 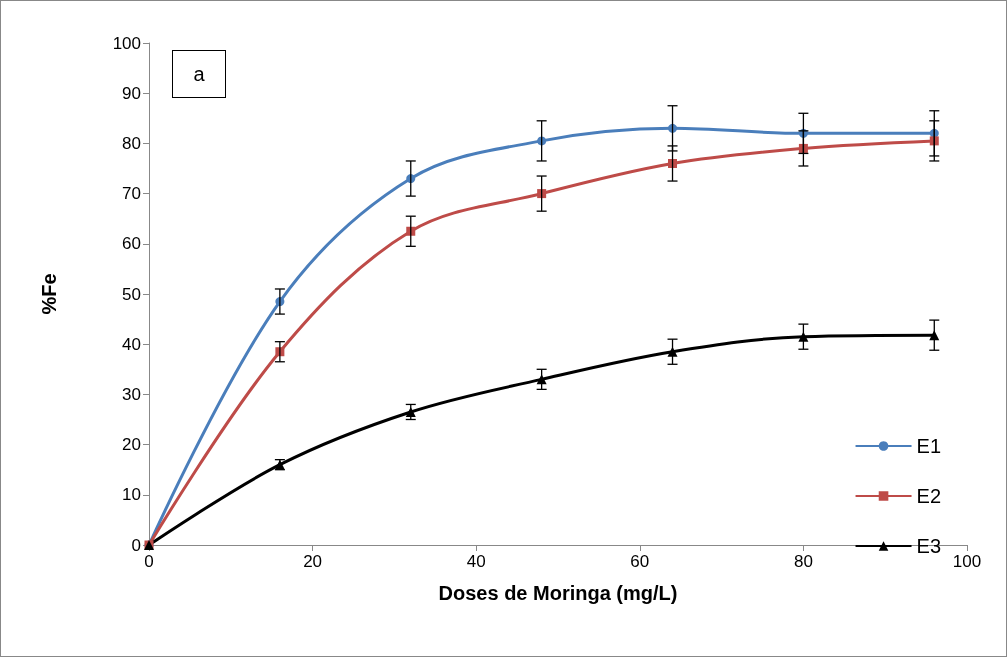 What do you see at coordinates (131, 344) in the screenshot?
I see `y-tick-label: 40` at bounding box center [131, 344].